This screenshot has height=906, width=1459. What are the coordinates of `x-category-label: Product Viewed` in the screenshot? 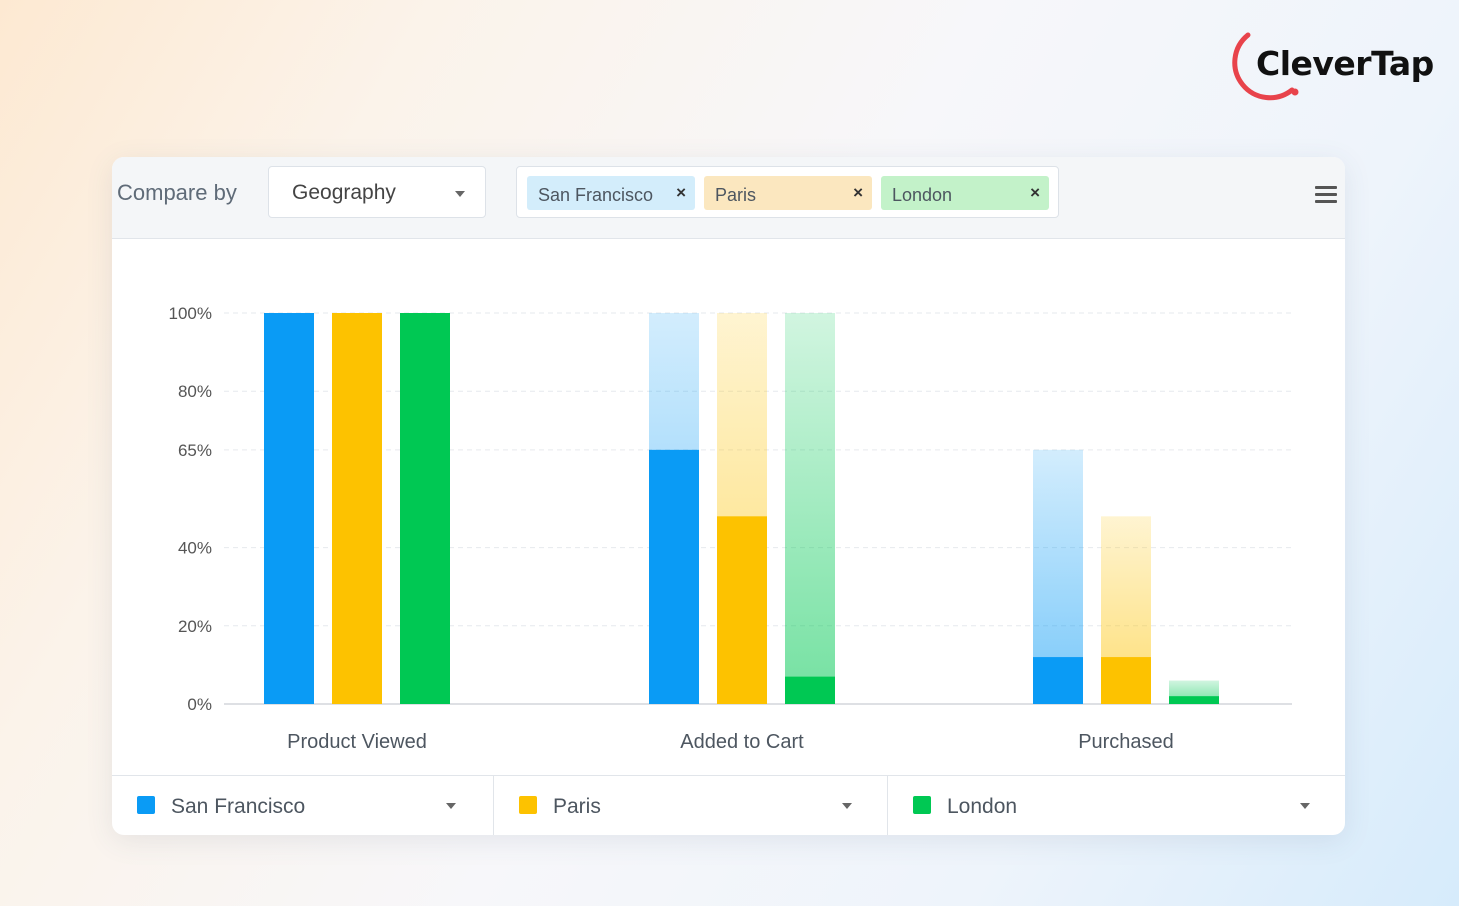 It's located at (357, 742).